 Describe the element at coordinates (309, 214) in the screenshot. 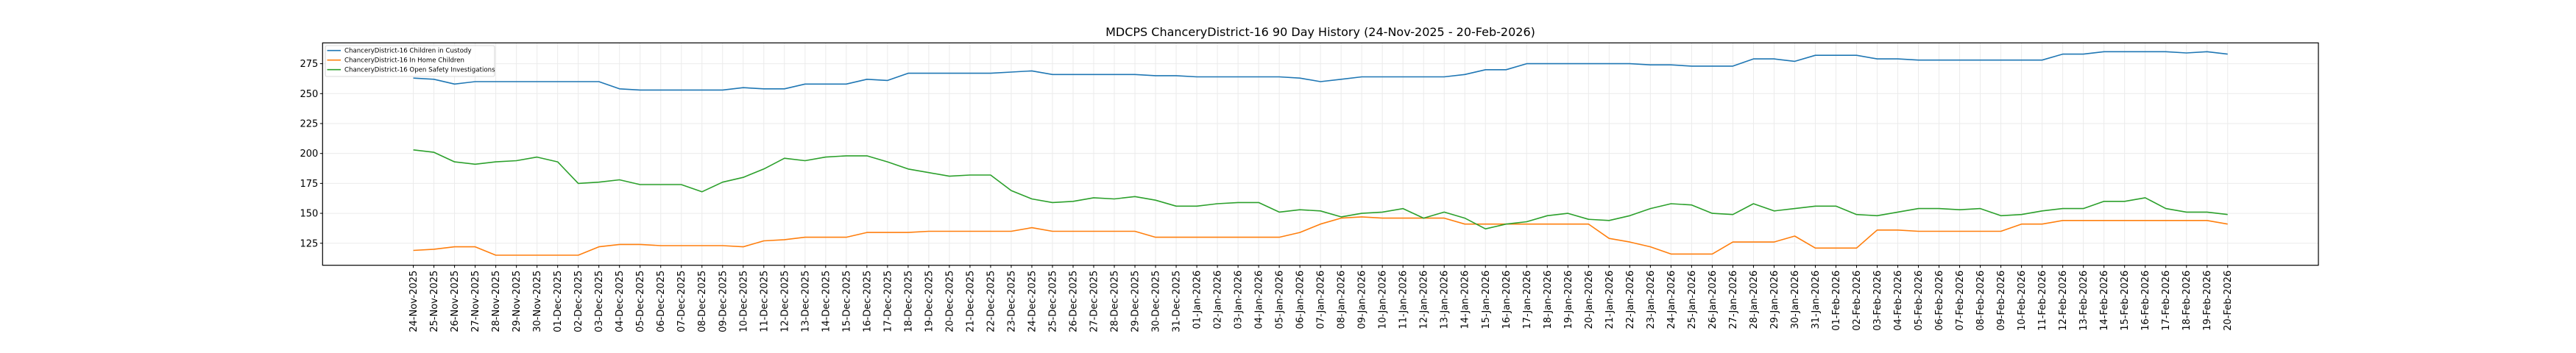

I see `y-tick-label: 150` at that location.